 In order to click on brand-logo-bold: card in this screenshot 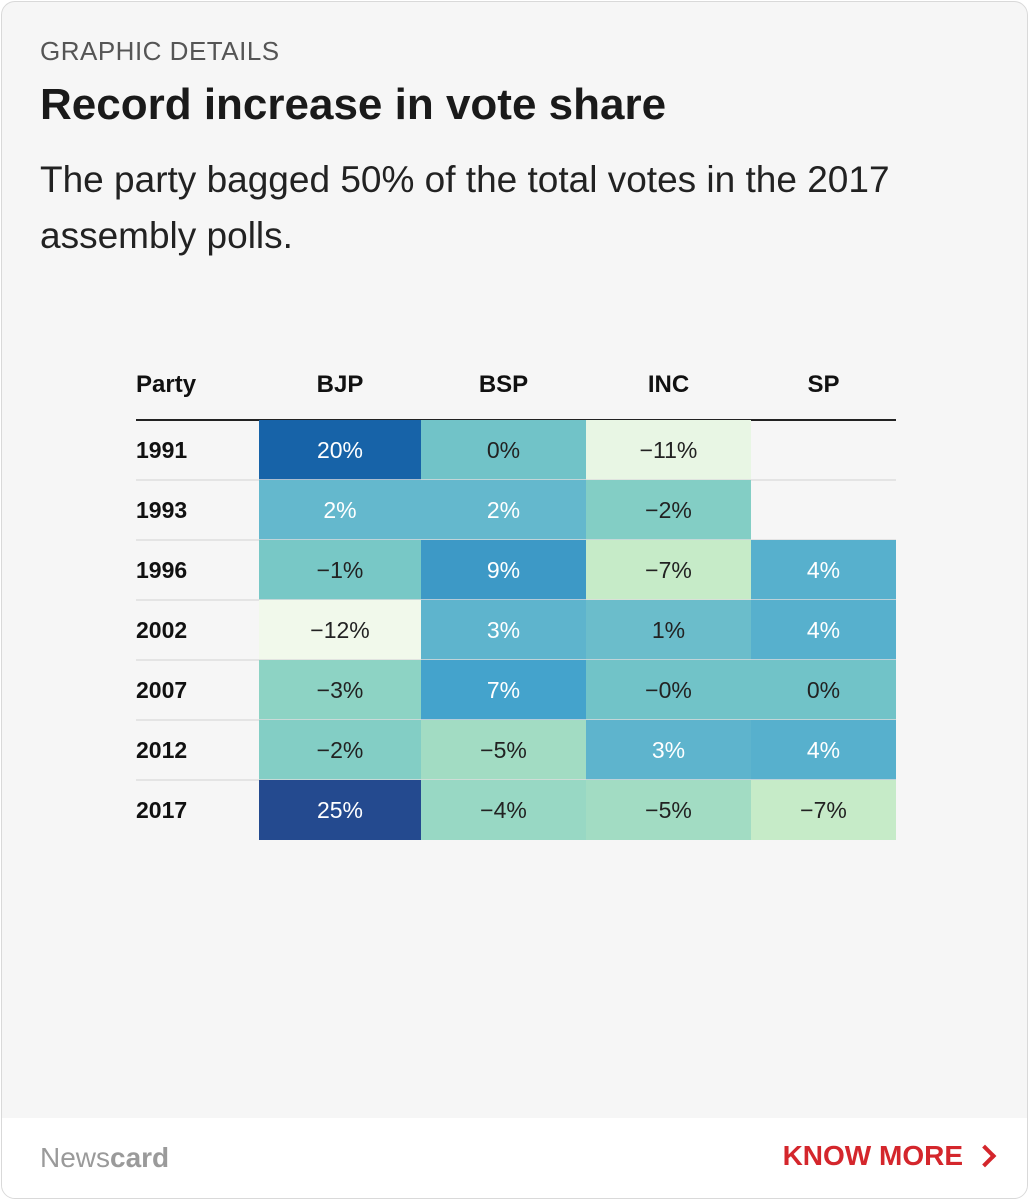, I will do `click(140, 1157)`.